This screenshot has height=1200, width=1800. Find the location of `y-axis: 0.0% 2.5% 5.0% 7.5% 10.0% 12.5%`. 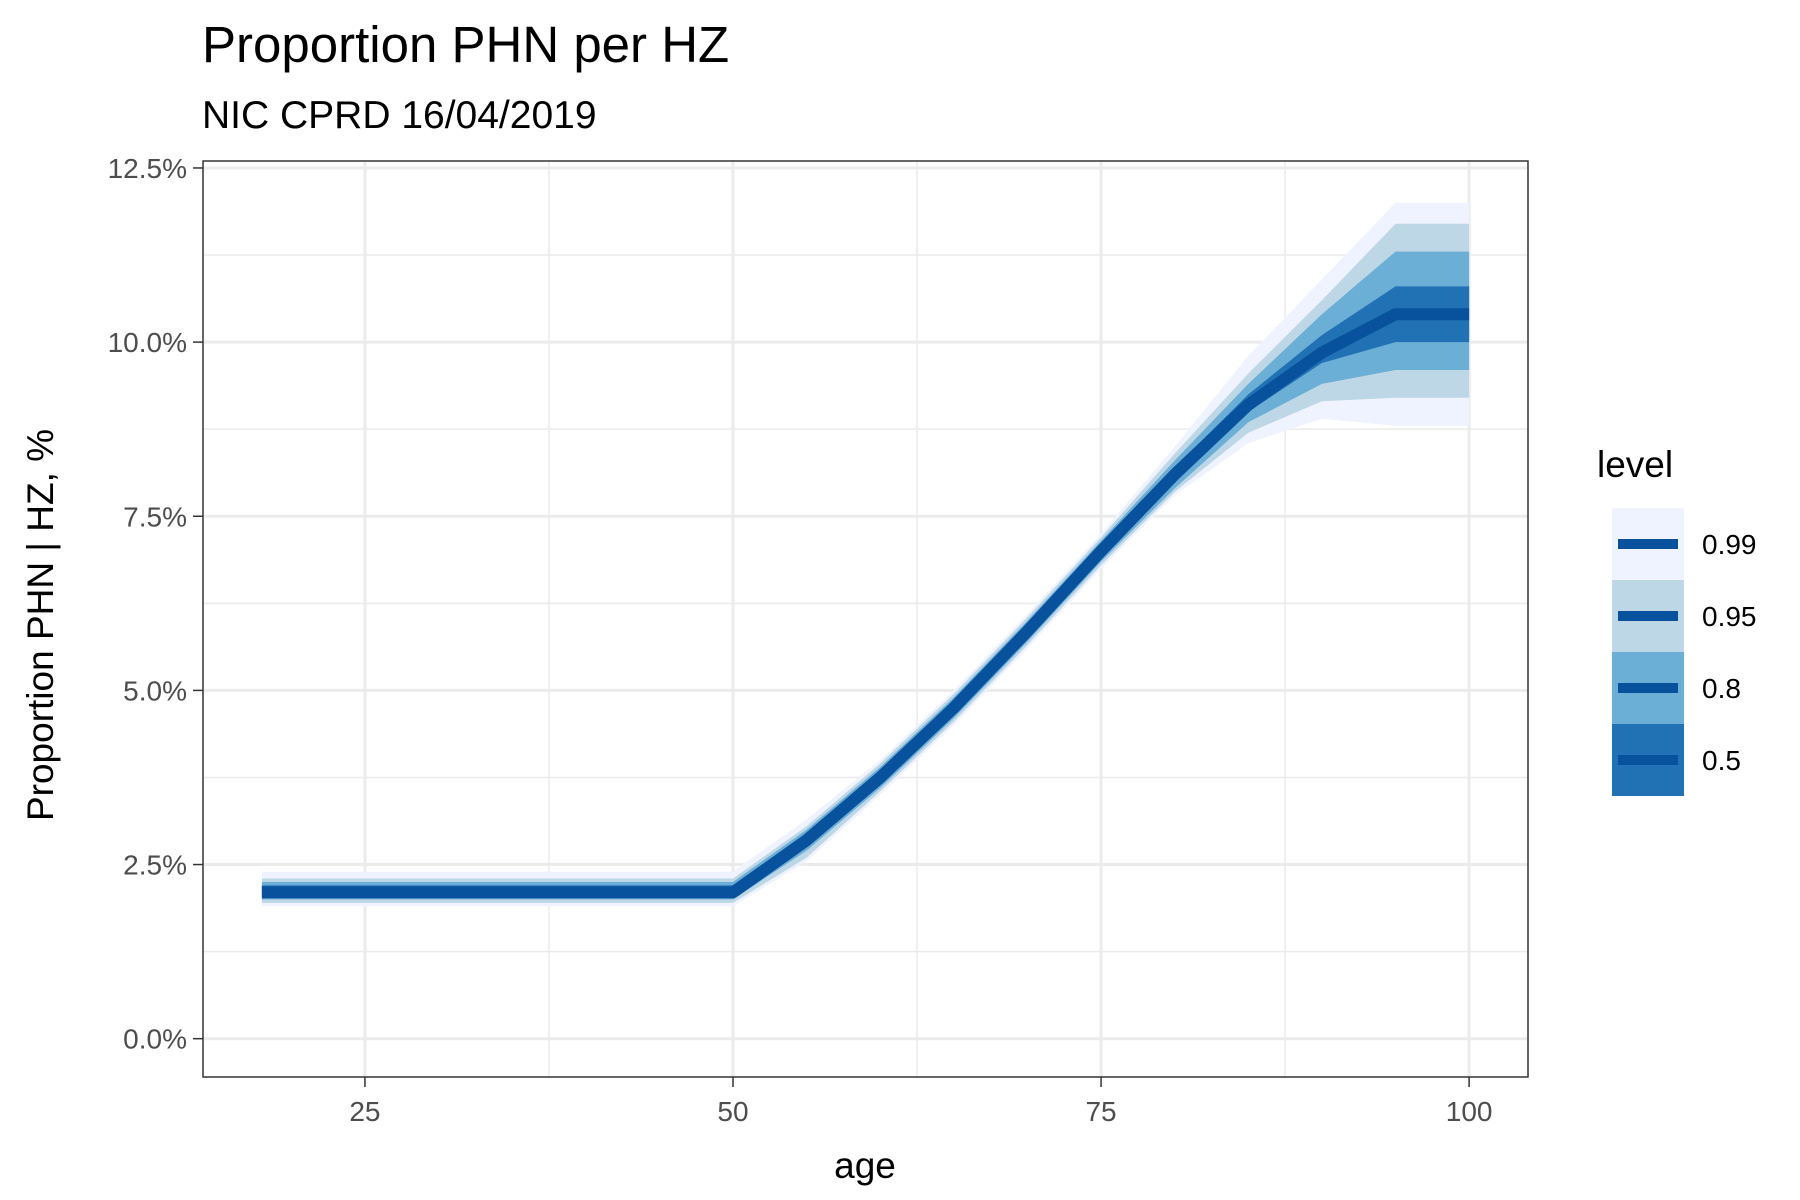

y-axis: 0.0% 2.5% 5.0% 7.5% 10.0% 12.5% is located at coordinates (155, 604).